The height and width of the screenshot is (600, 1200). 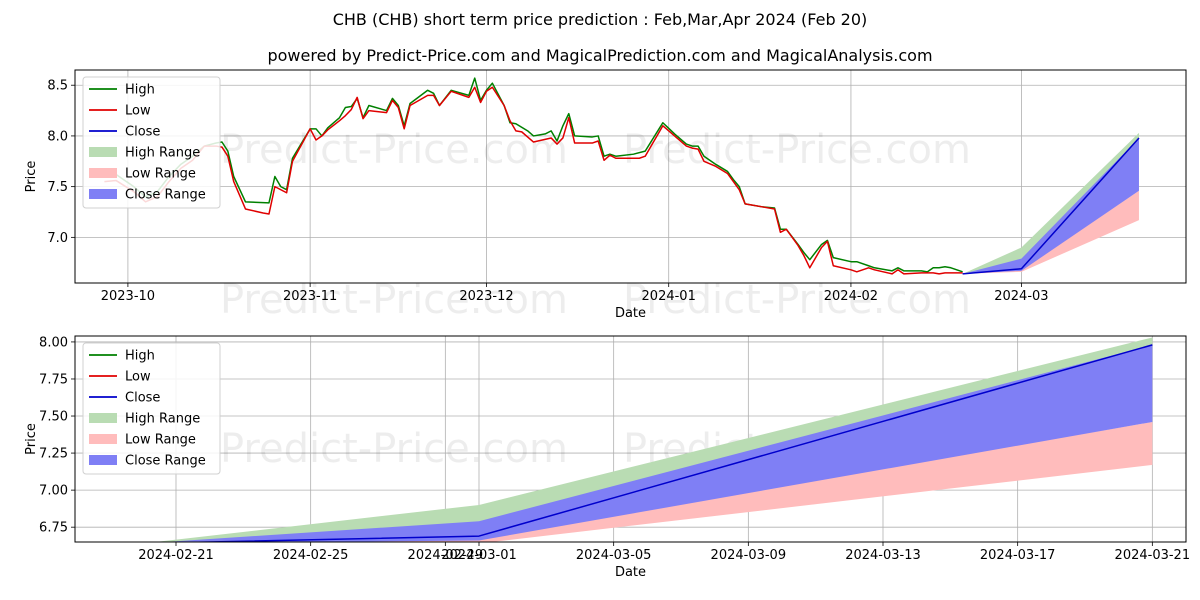 I want to click on x-tick-label: 2024-01, so click(x=669, y=296).